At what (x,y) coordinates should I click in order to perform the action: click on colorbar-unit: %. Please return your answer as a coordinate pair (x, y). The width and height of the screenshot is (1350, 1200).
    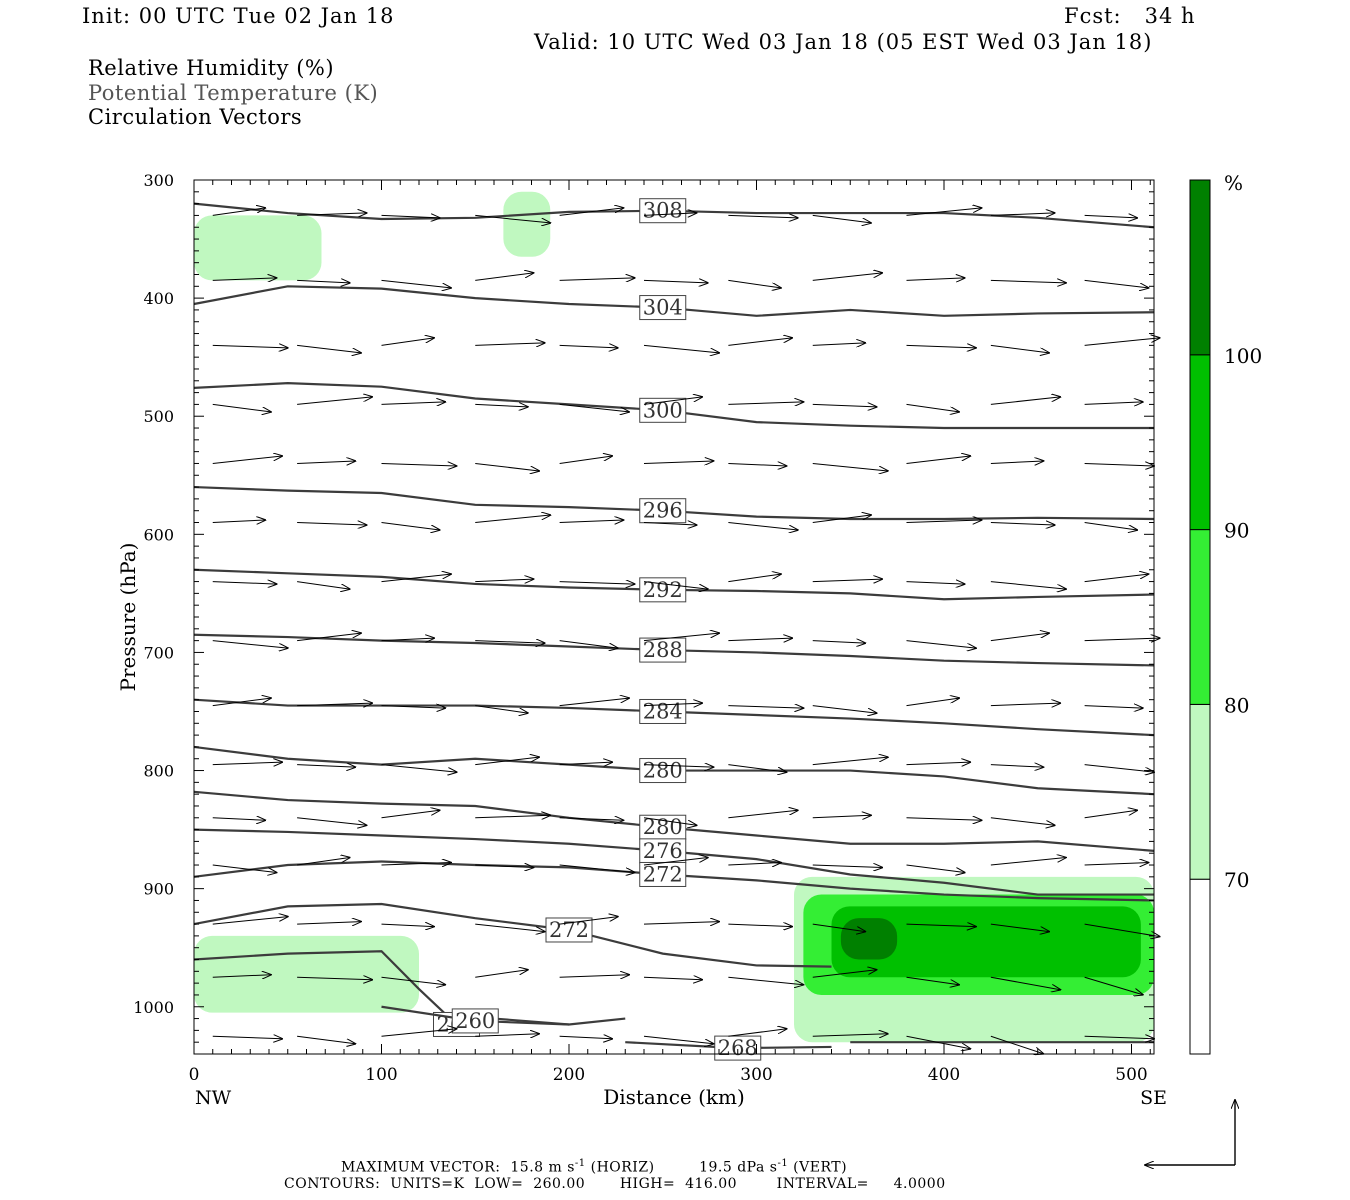
    Looking at the image, I should click on (1233, 183).